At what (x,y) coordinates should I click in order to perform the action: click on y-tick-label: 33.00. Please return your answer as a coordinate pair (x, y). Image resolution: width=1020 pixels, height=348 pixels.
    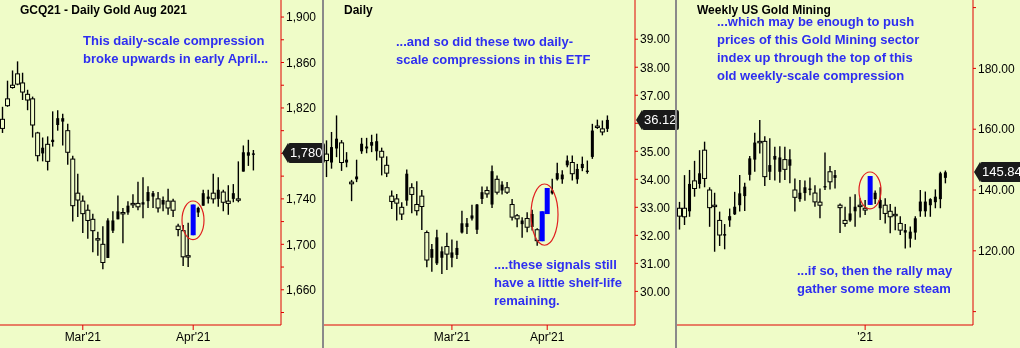
    Looking at the image, I should click on (655, 207).